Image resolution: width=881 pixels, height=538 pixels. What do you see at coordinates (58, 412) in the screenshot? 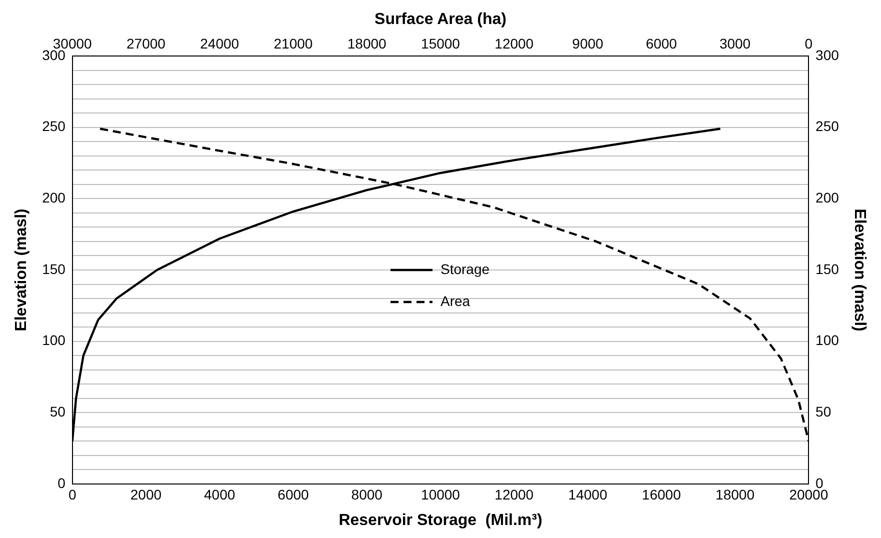
I see `y-tick-label: 50` at bounding box center [58, 412].